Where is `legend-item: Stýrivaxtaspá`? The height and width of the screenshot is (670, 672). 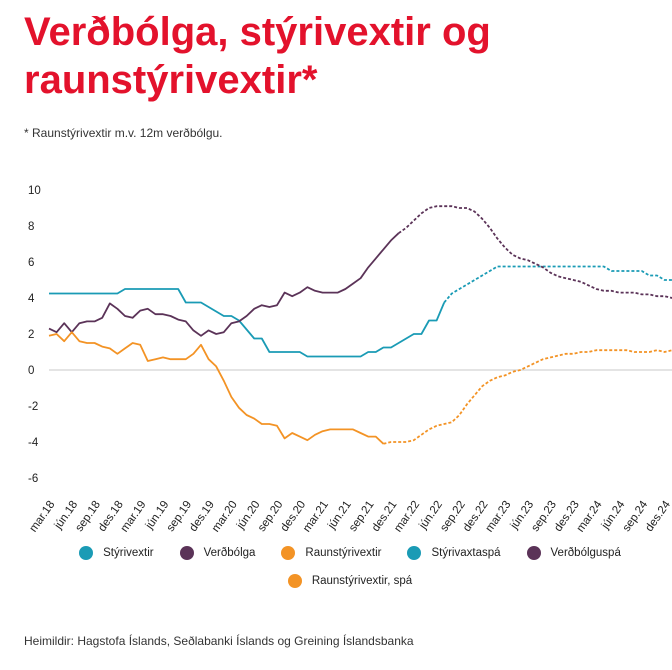 legend-item: Stýrivaxtaspá is located at coordinates (454, 553).